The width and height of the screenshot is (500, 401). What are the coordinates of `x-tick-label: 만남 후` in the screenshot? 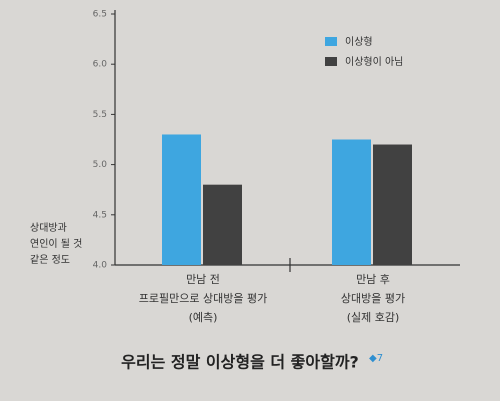 It's located at (373, 279).